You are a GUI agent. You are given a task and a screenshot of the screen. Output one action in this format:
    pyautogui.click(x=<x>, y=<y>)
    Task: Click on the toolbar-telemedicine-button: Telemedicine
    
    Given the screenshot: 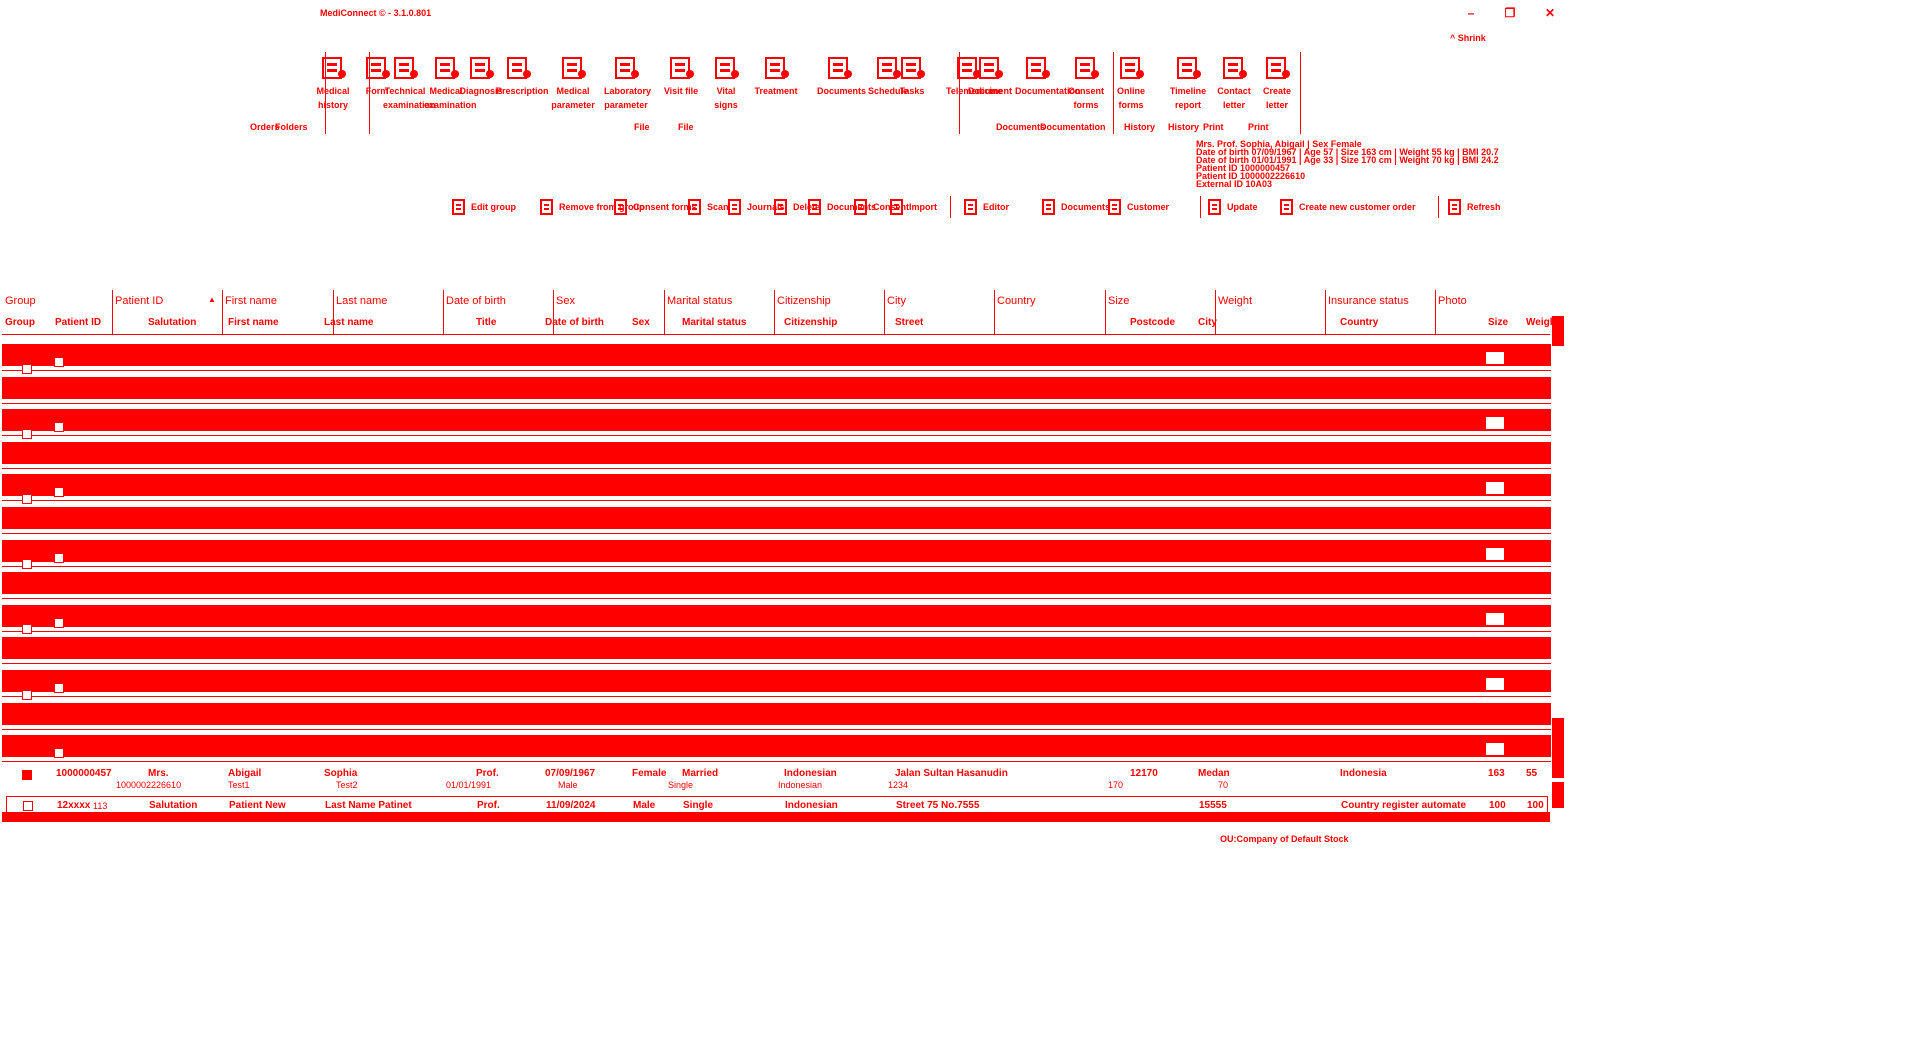 What is the action you would take?
    pyautogui.click(x=974, y=76)
    